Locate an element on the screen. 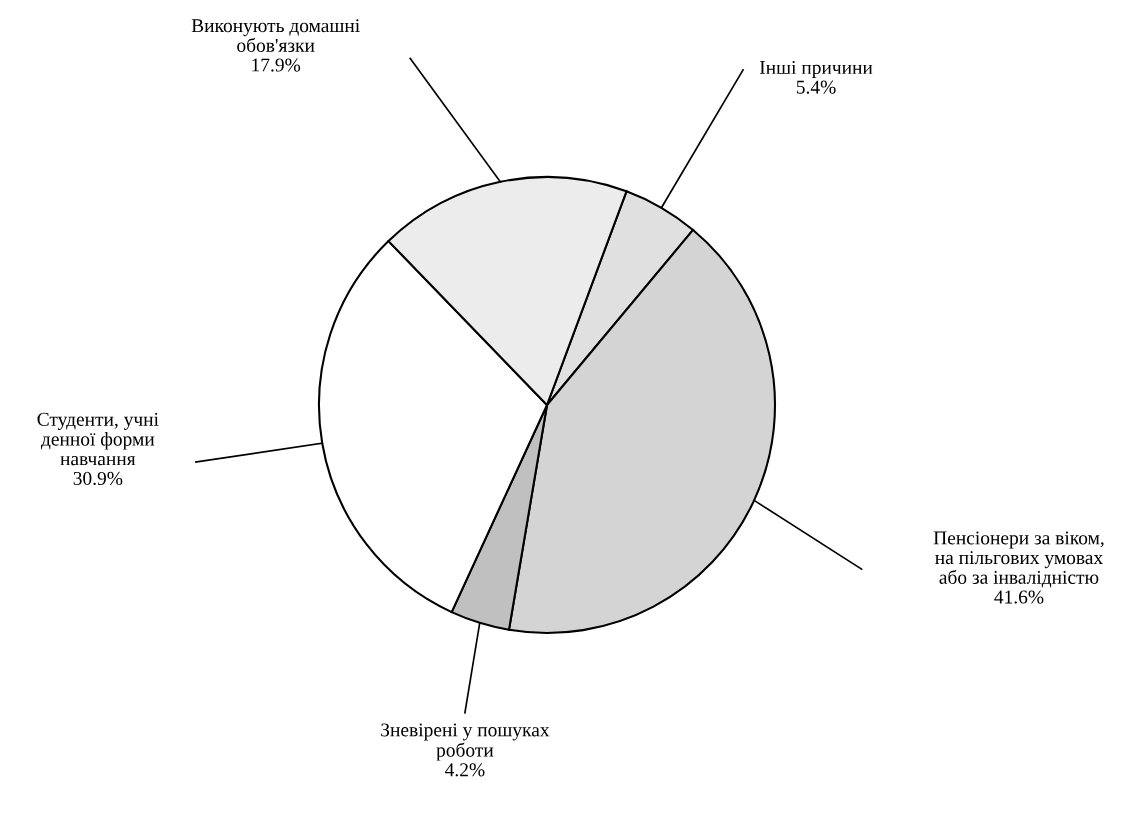  slice-label: Інші причини is located at coordinates (816, 69).